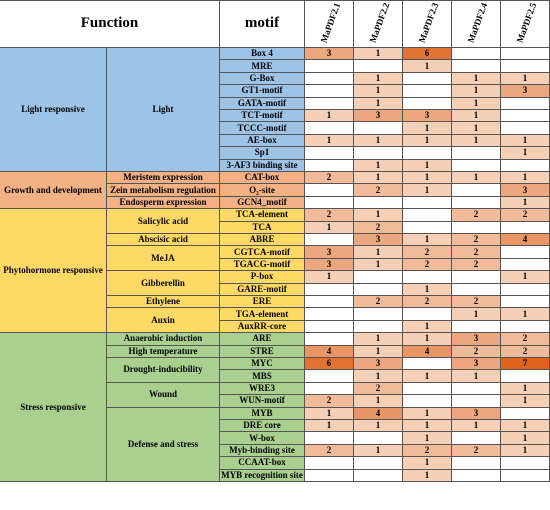 The width and height of the screenshot is (550, 510). What do you see at coordinates (262, 116) in the screenshot?
I see `motif: TCT-motif` at bounding box center [262, 116].